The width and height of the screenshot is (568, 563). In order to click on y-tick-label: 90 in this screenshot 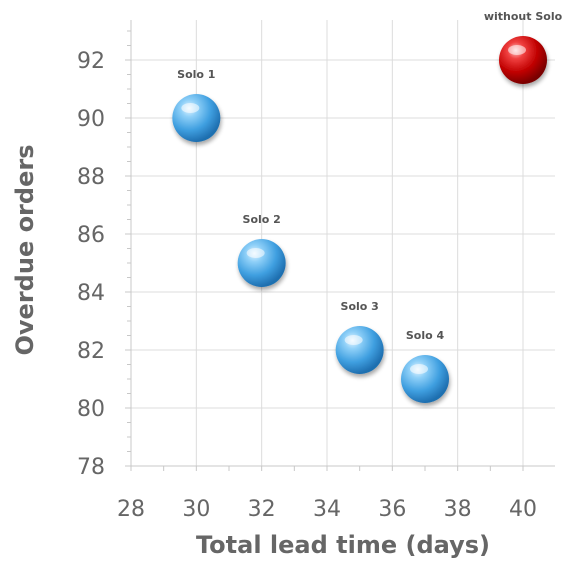, I will do `click(91, 119)`.